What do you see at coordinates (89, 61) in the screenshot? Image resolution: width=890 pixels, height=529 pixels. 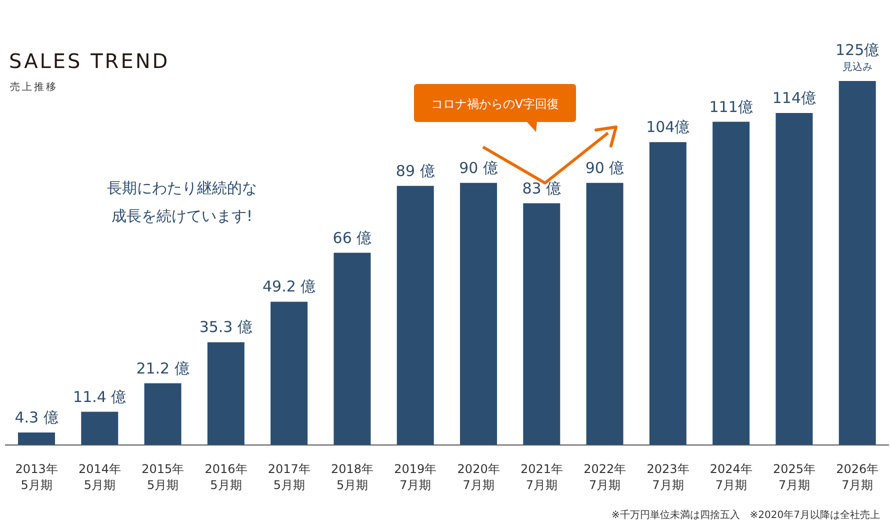 I see `chart-title: SALES TREND` at bounding box center [89, 61].